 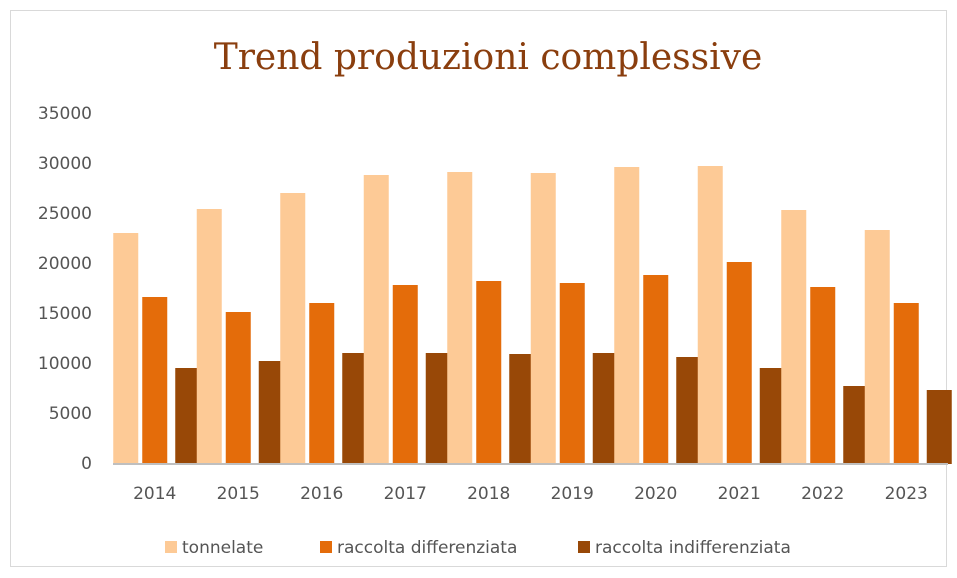 I want to click on x-tick-label: 2015, so click(x=238, y=494).